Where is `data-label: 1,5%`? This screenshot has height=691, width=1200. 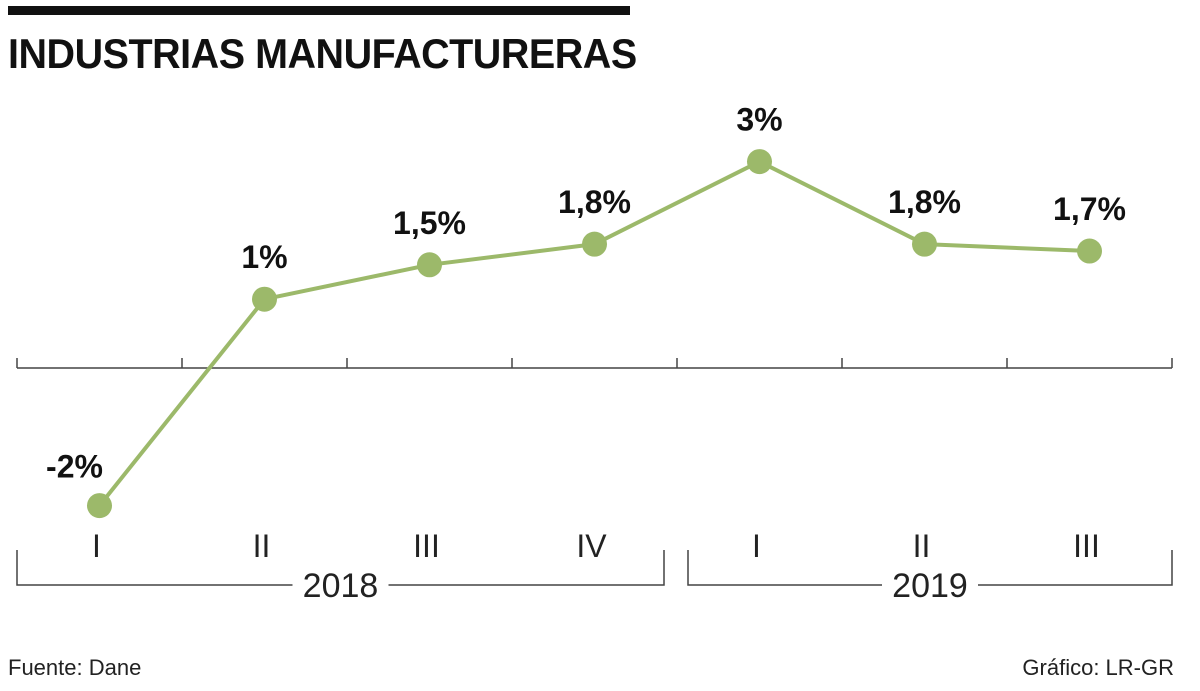 data-label: 1,5% is located at coordinates (429, 223).